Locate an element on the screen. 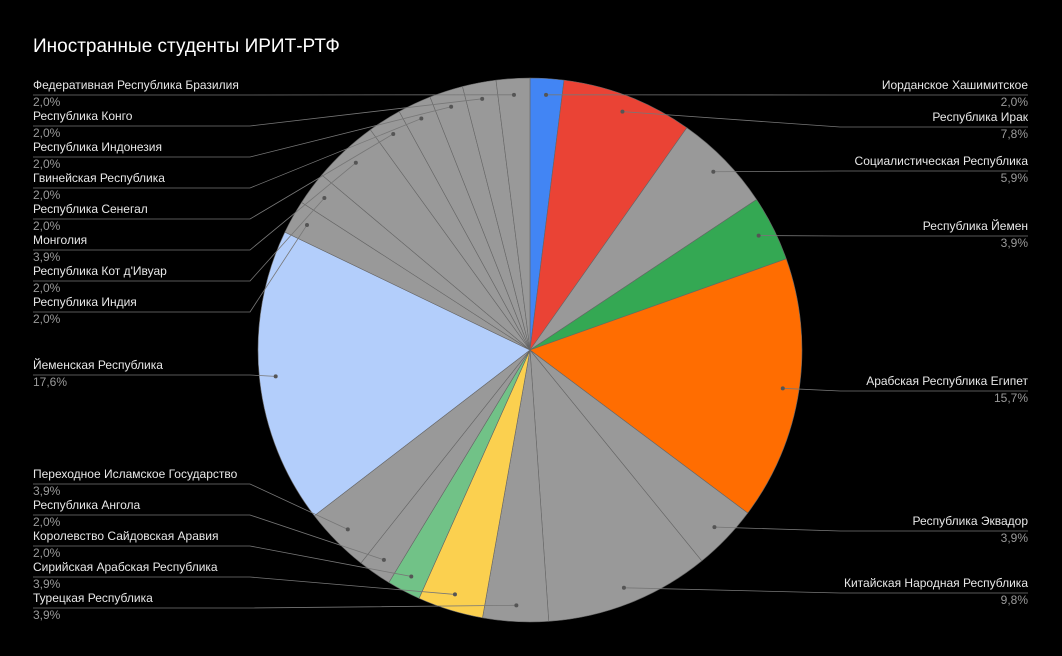  slice-label: Переходное Исламское Государство is located at coordinates (135, 474).